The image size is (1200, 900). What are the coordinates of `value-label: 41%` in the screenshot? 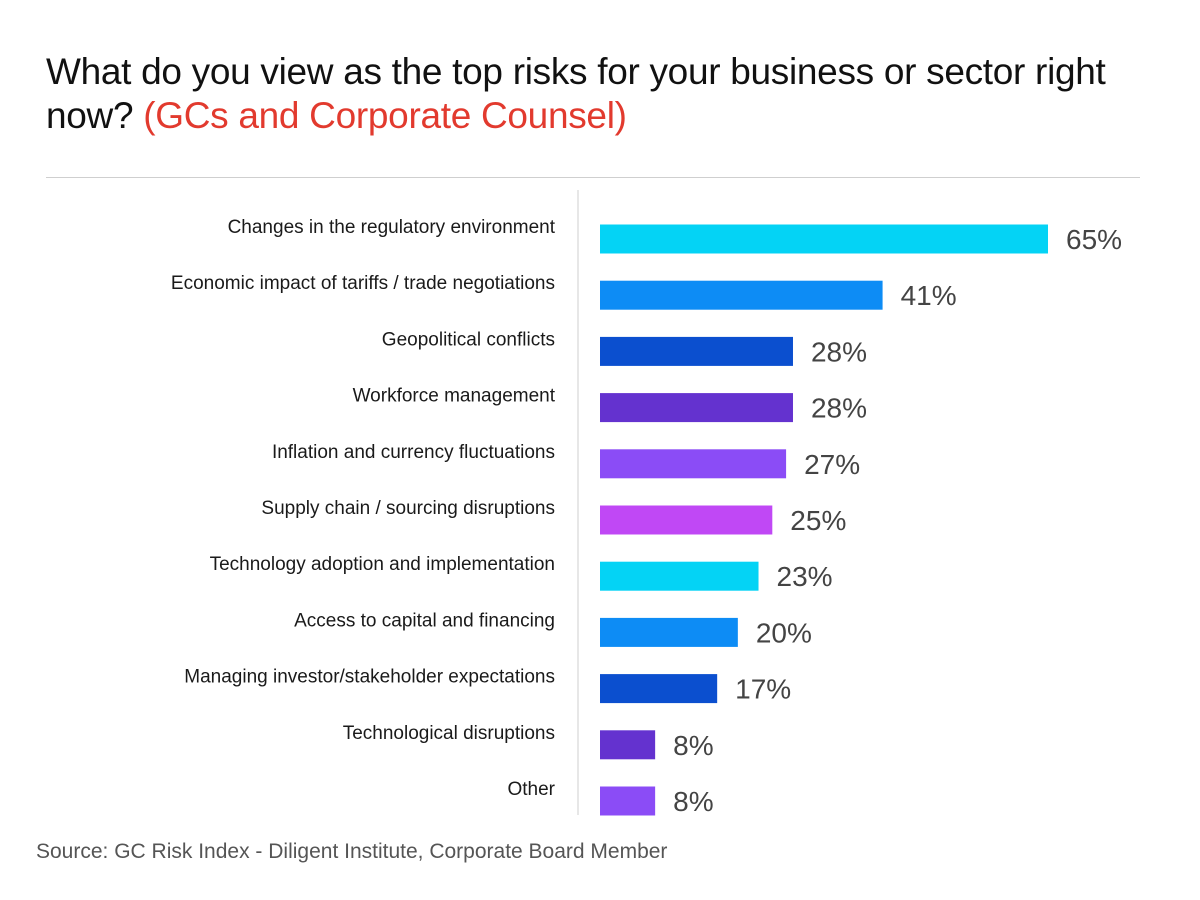 It's located at (929, 295).